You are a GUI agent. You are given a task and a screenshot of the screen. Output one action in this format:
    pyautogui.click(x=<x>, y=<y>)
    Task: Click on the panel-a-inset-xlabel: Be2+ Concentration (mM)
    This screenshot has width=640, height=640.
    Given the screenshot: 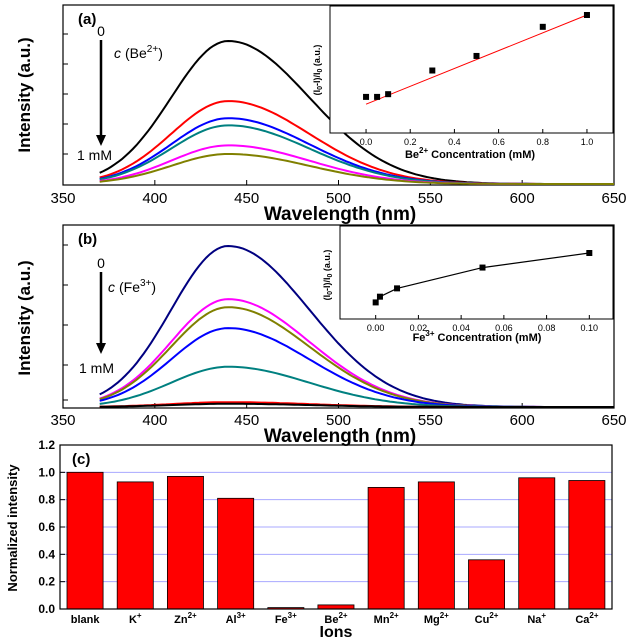 What is the action you would take?
    pyautogui.click(x=470, y=153)
    